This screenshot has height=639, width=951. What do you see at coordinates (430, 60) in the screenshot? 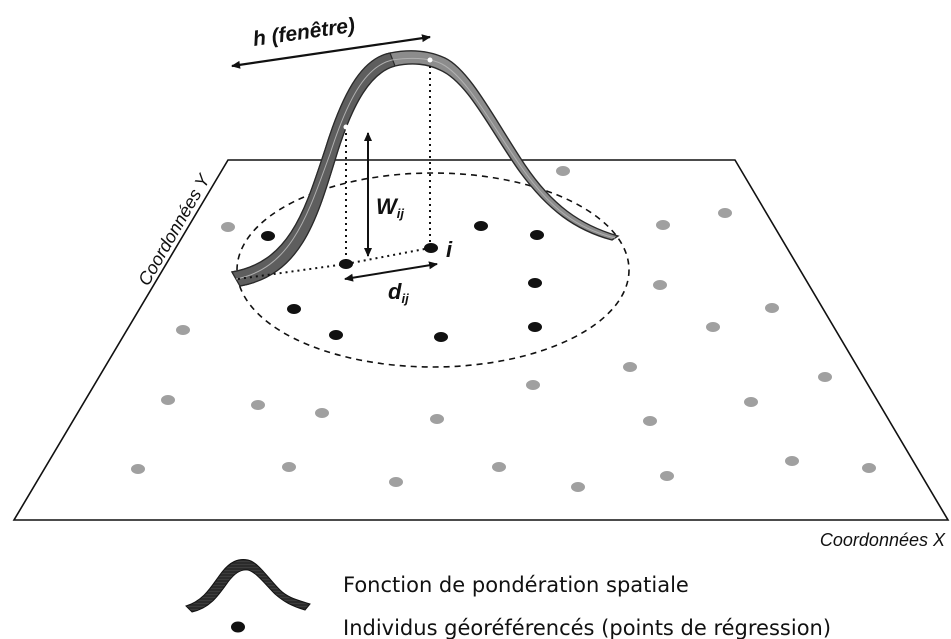
I see `kernel-peak-marker` at bounding box center [430, 60].